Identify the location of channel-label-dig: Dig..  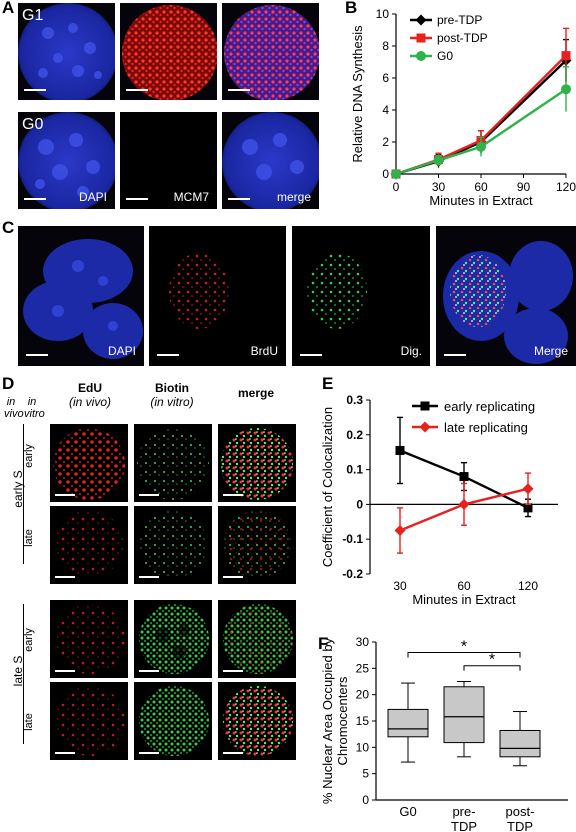
(411, 351).